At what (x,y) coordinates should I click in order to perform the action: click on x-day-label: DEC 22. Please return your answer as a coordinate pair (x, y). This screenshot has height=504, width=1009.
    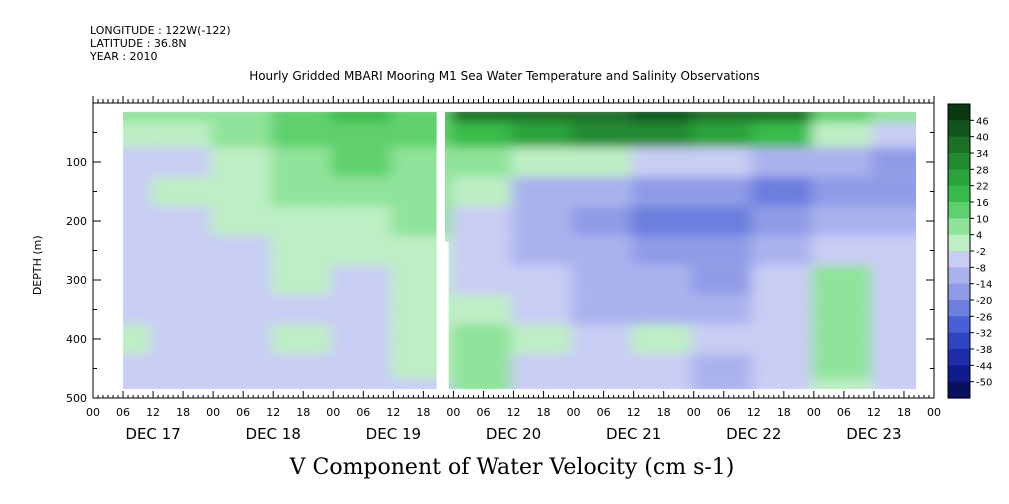
    Looking at the image, I should click on (753, 434).